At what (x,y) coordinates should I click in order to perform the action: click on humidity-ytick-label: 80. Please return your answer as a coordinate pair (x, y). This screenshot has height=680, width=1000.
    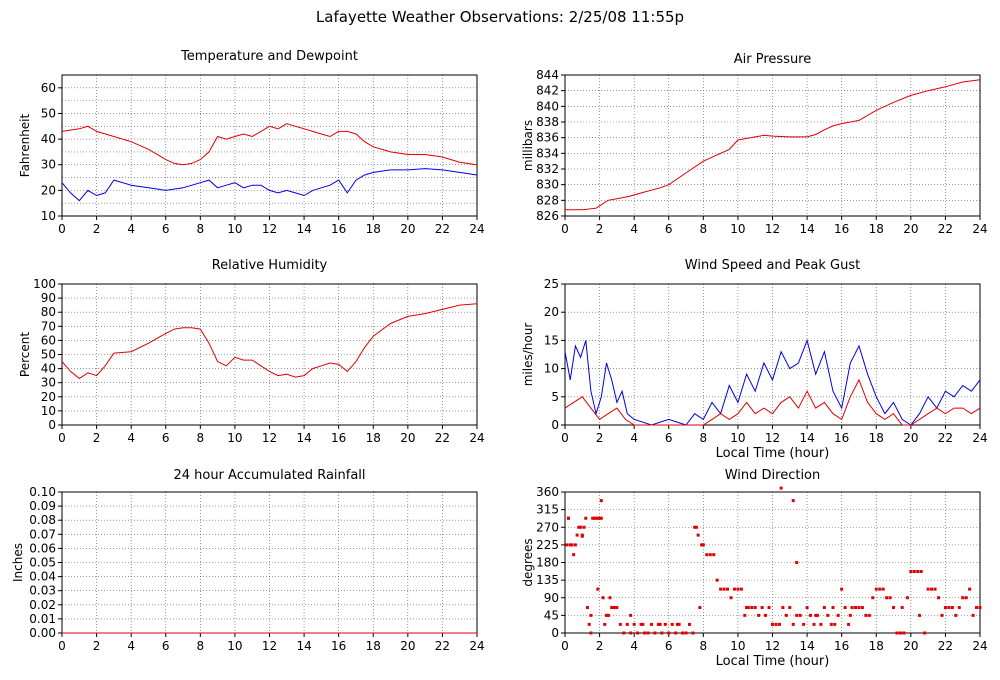
    Looking at the image, I should click on (48, 312).